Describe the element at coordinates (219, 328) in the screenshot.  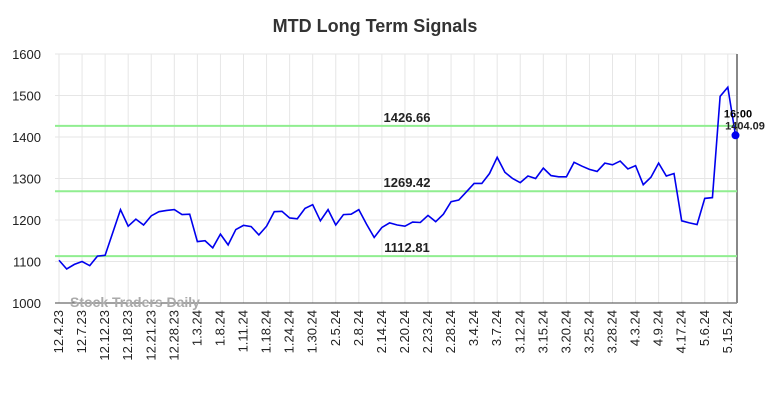
I see `x-tick-label: 1.8.24` at that location.